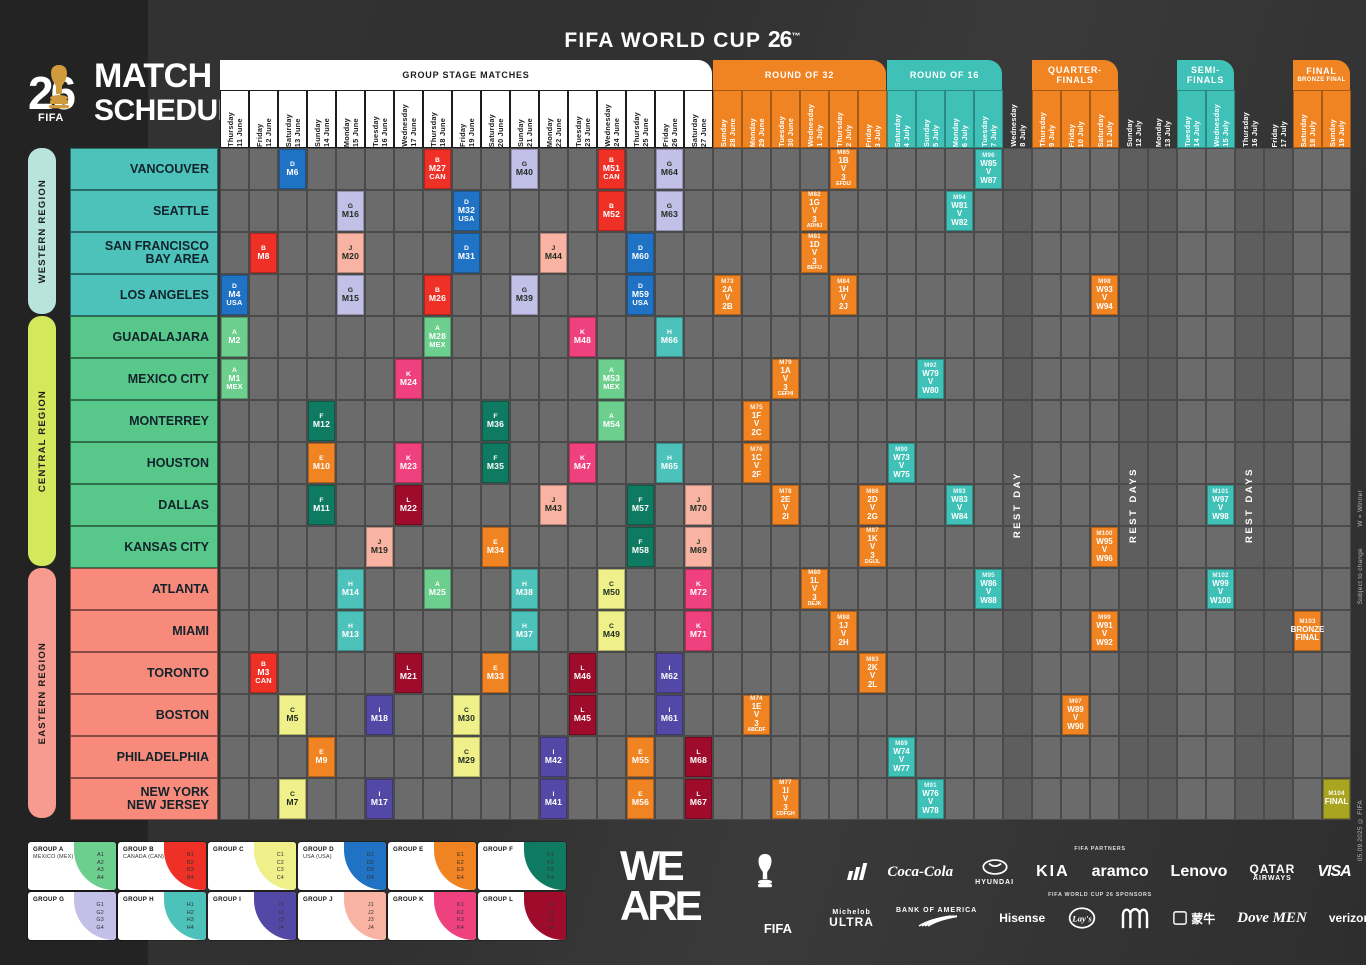 Image resolution: width=1366 pixels, height=965 pixels. Describe the element at coordinates (292, 715) in the screenshot. I see `match-cell-M5: C M5` at that location.